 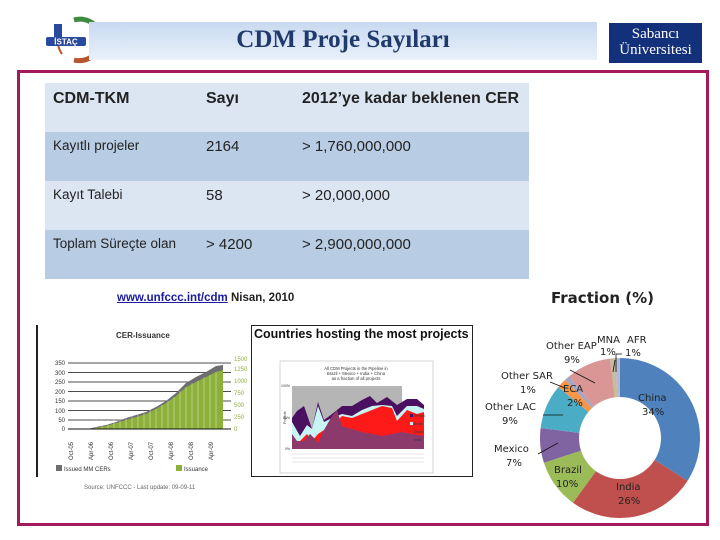 What do you see at coordinates (608, 340) in the screenshot?
I see `pie-label-mna: MNA` at bounding box center [608, 340].